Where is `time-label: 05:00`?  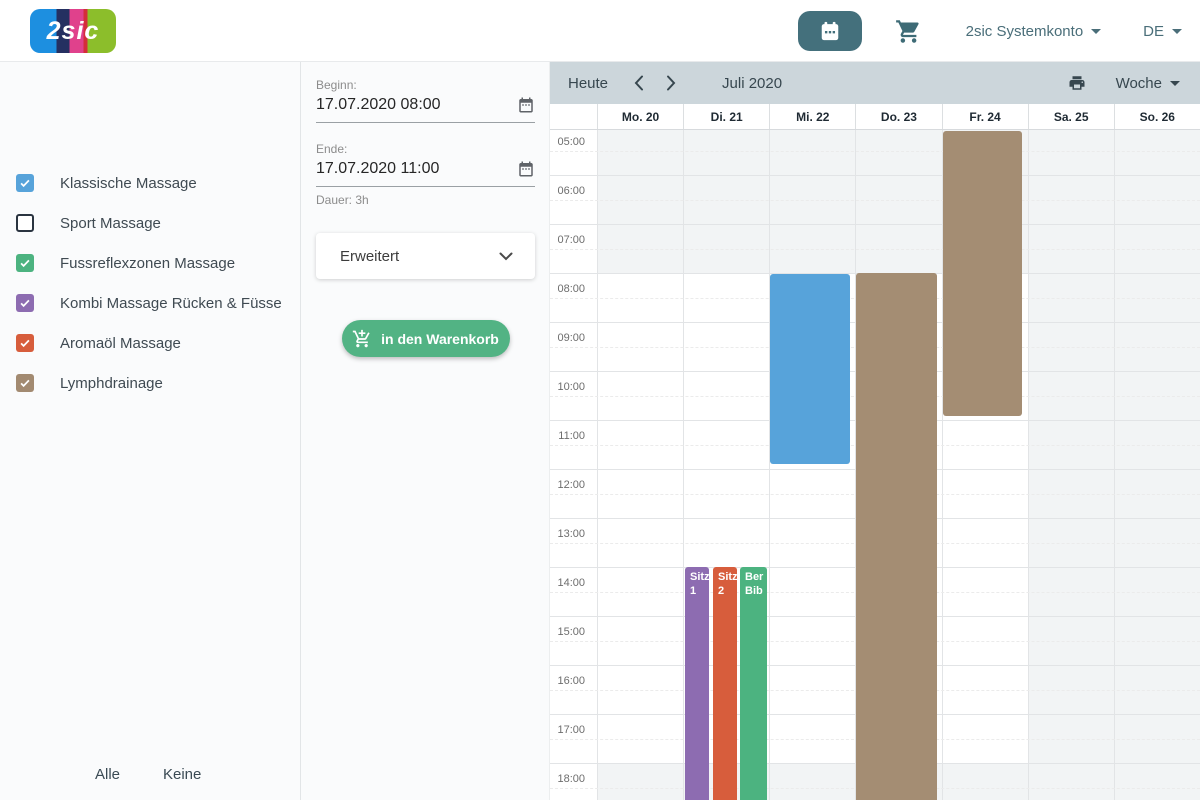
time-label: 05:00 is located at coordinates (571, 142).